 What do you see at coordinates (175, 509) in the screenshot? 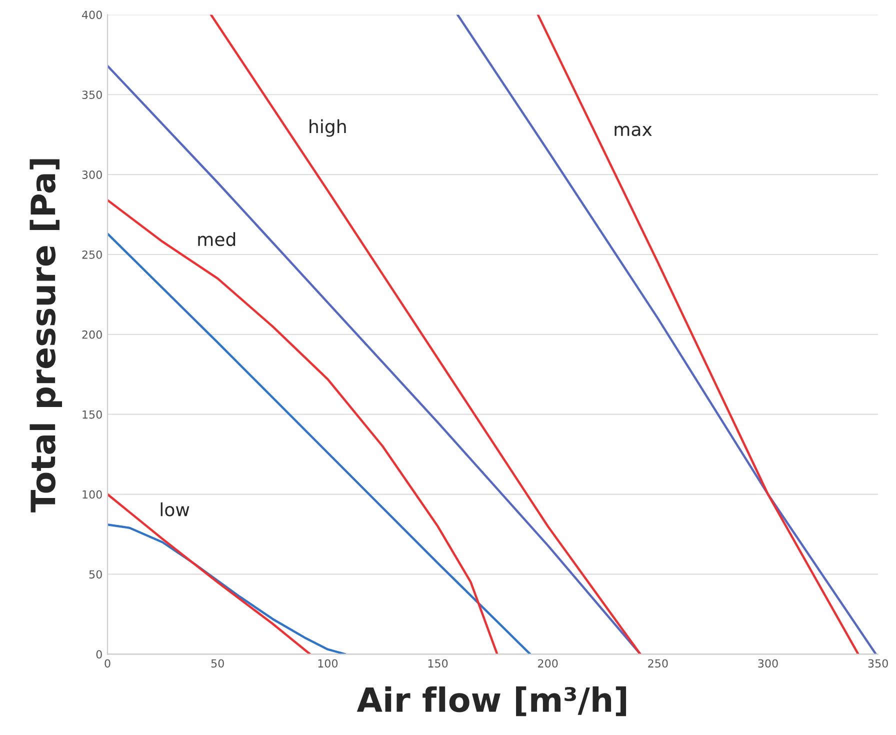
I see `series-label: low` at bounding box center [175, 509].